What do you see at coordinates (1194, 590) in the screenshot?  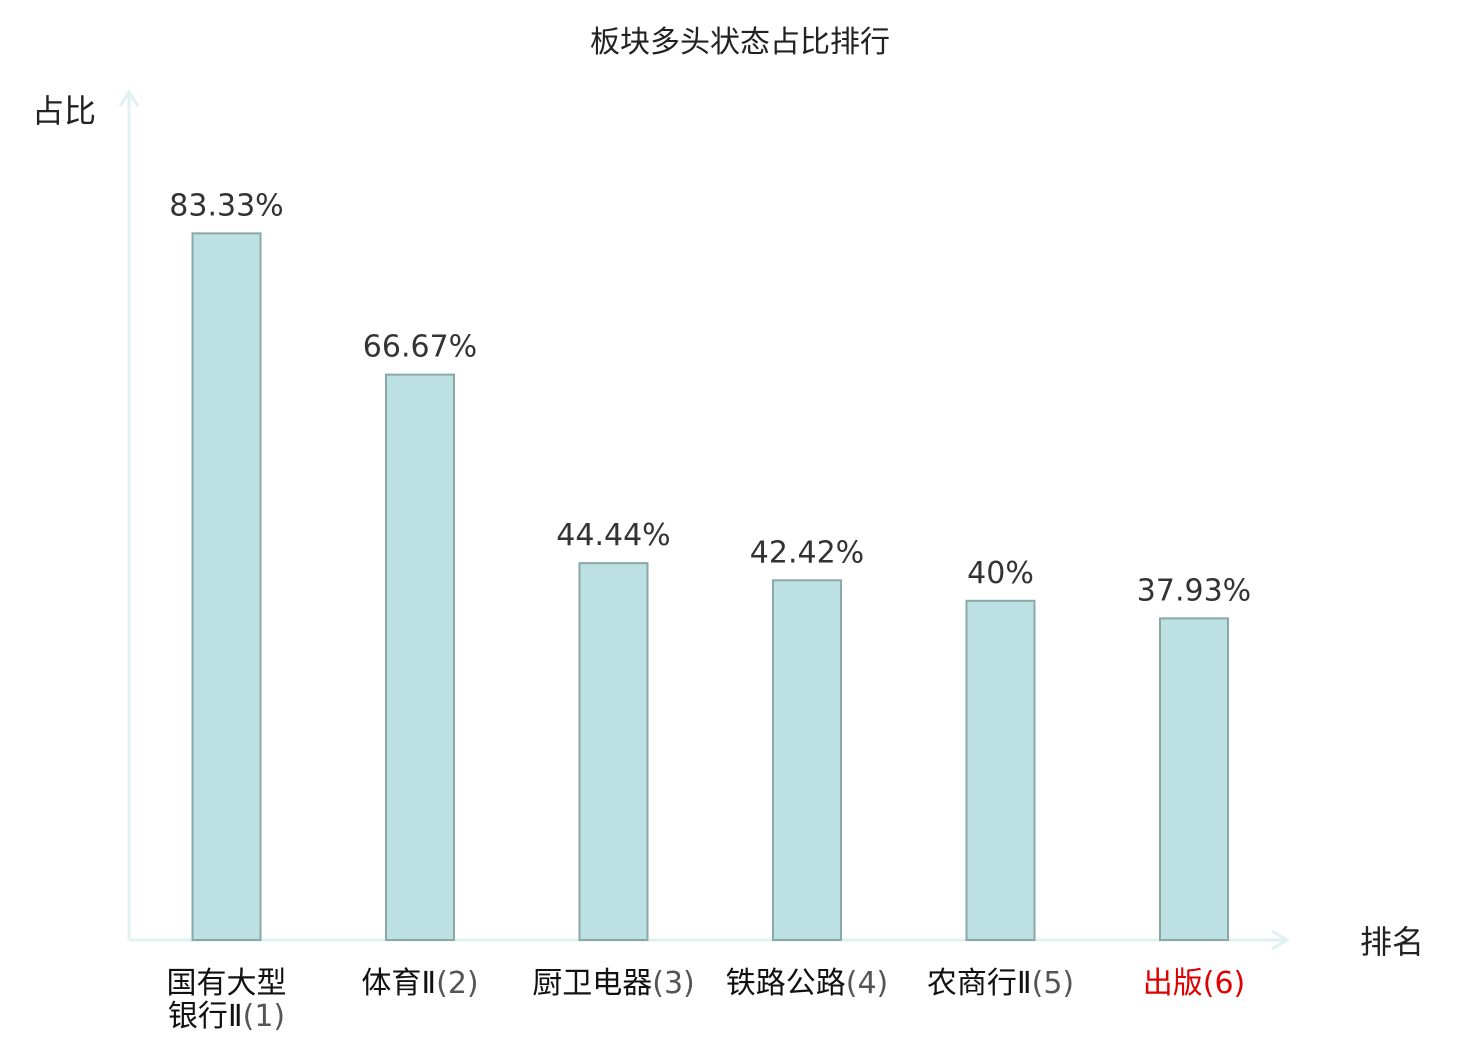 I see `bar-value-label: 37.93%` at bounding box center [1194, 590].